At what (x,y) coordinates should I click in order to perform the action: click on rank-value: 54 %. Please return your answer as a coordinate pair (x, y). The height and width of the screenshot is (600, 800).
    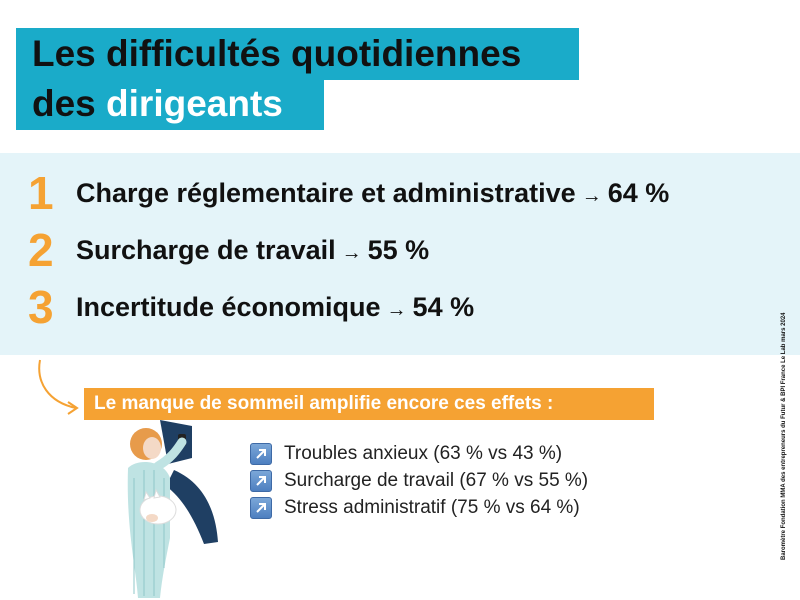
    Looking at the image, I should click on (443, 306).